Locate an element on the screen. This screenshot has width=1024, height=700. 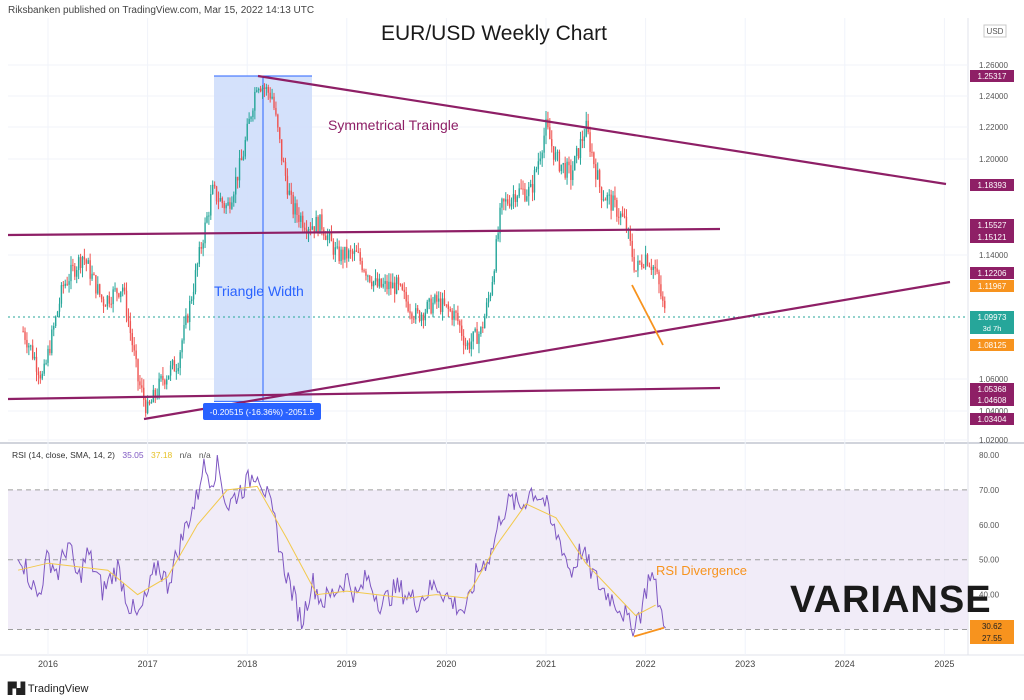
price-label-tag is located at coordinates (992, 400).